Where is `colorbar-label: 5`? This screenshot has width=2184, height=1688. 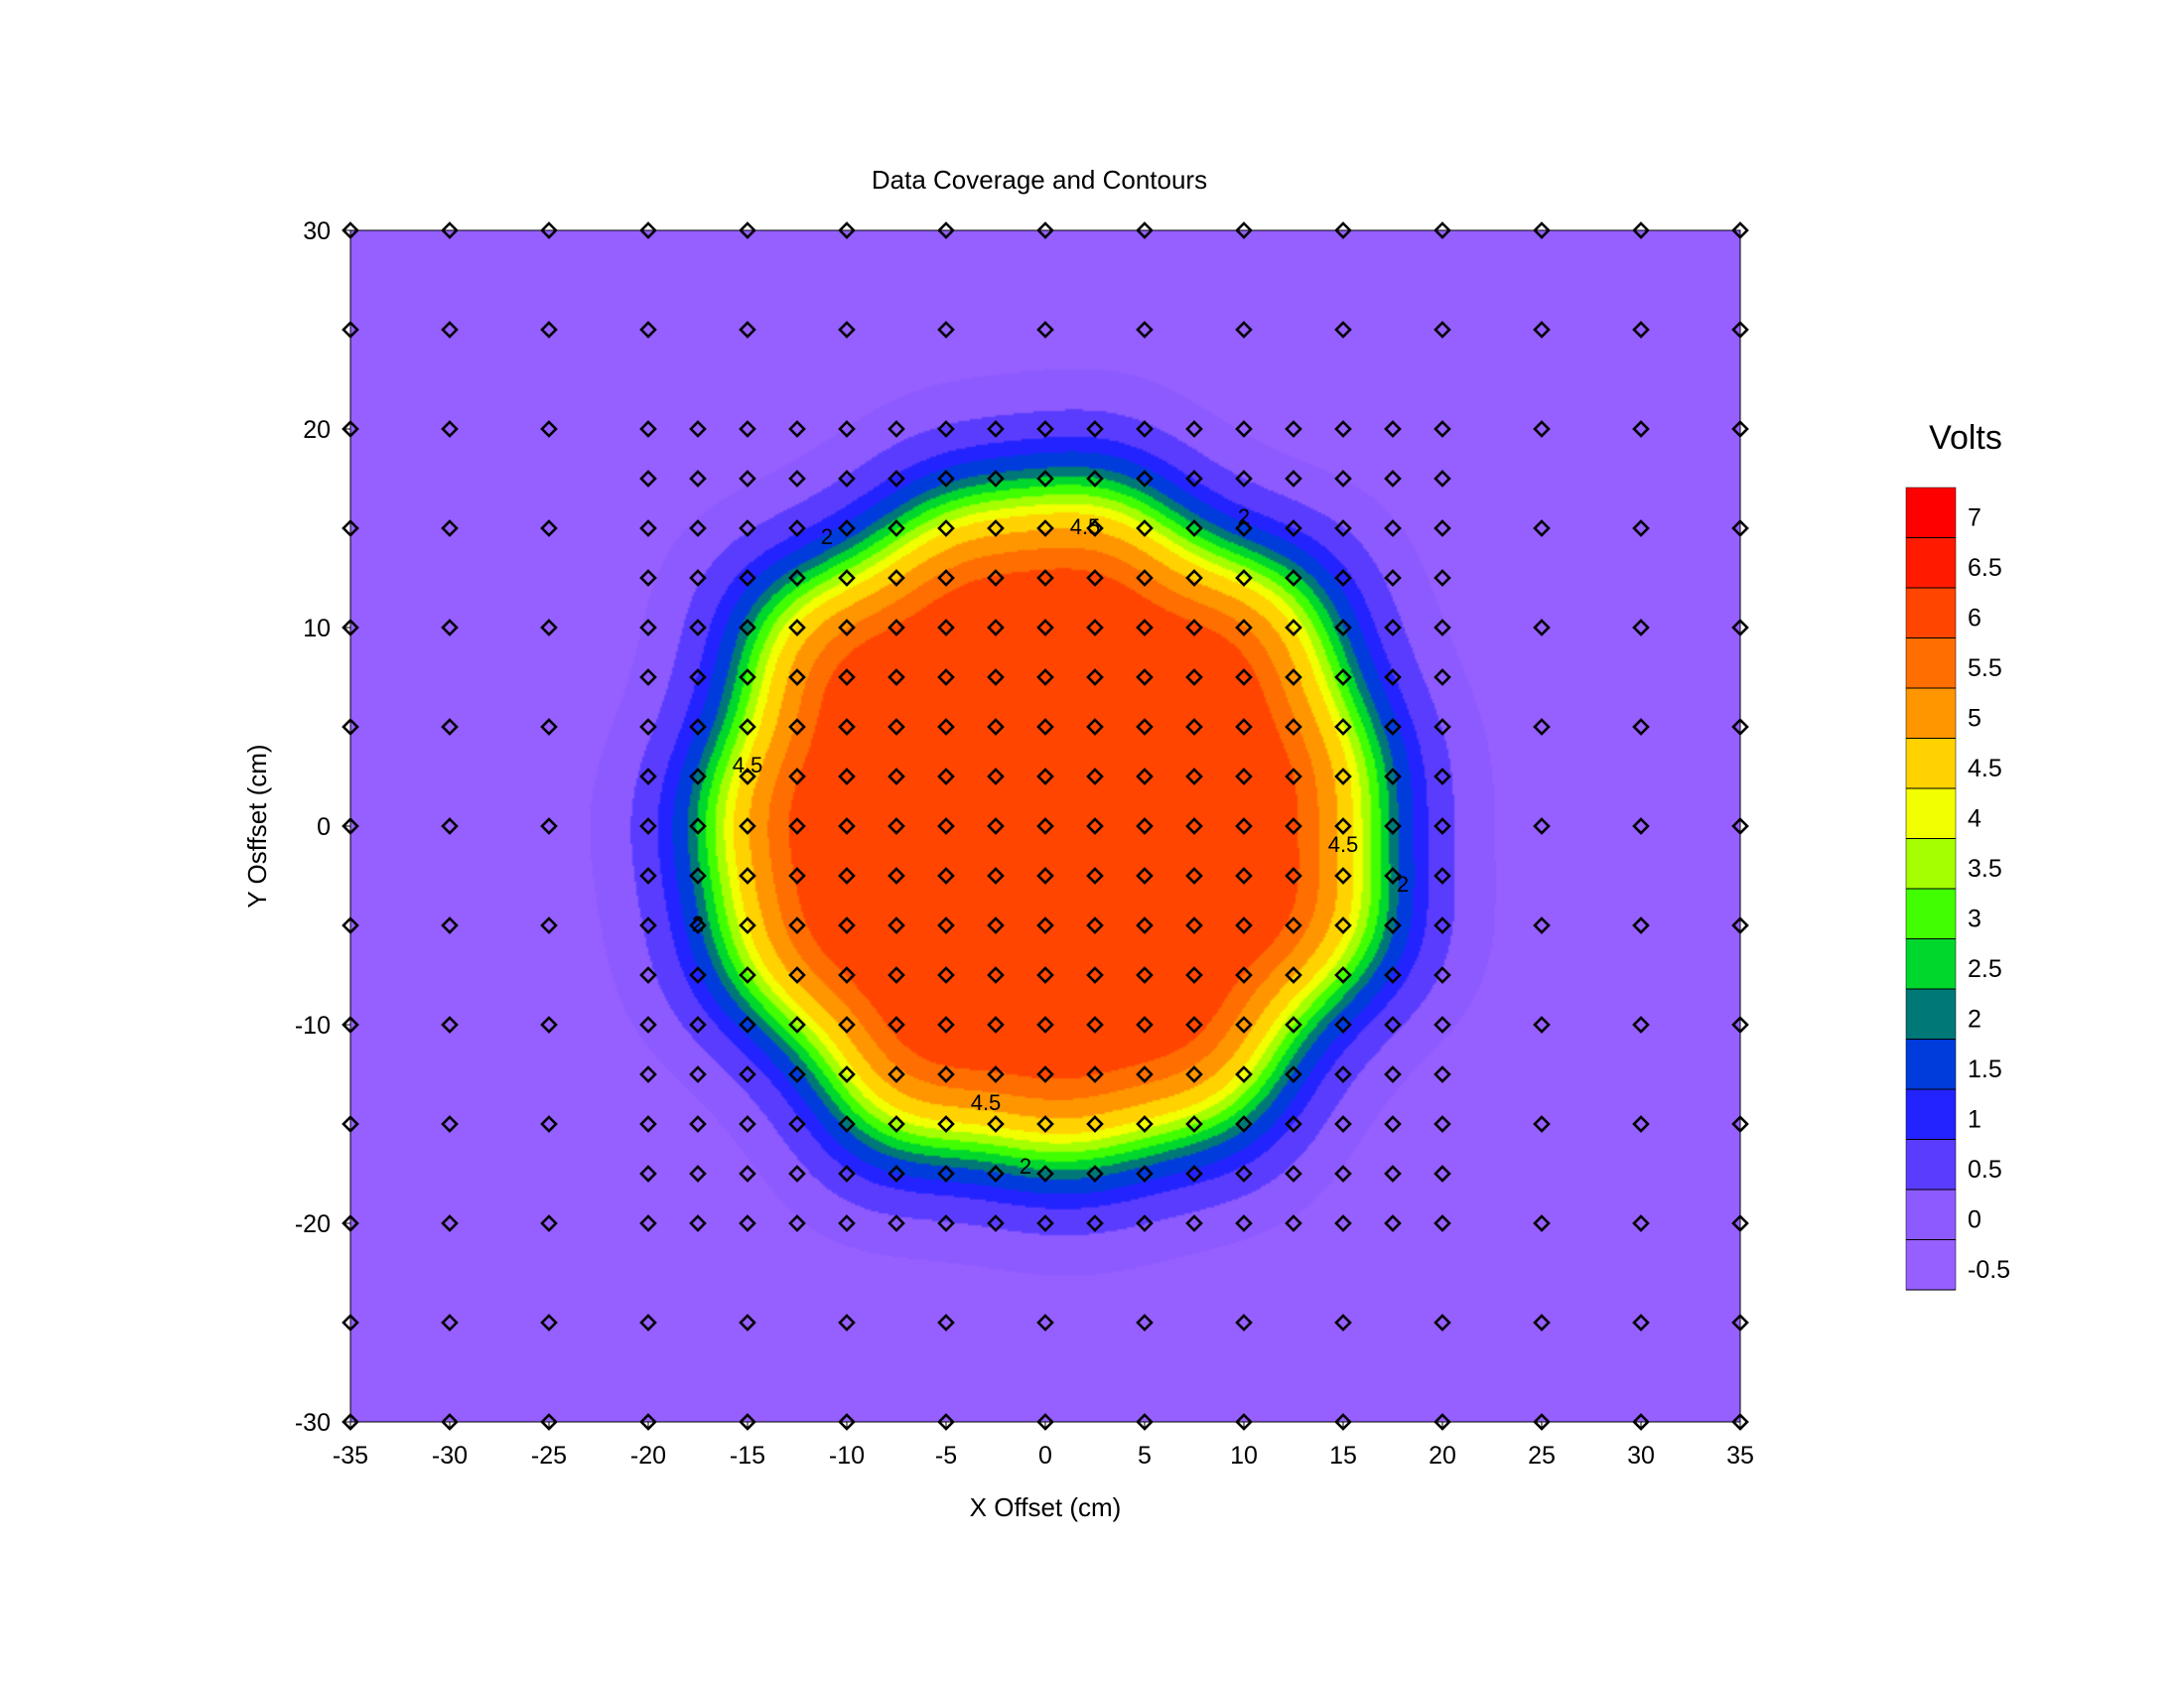 colorbar-label: 5 is located at coordinates (1974, 719).